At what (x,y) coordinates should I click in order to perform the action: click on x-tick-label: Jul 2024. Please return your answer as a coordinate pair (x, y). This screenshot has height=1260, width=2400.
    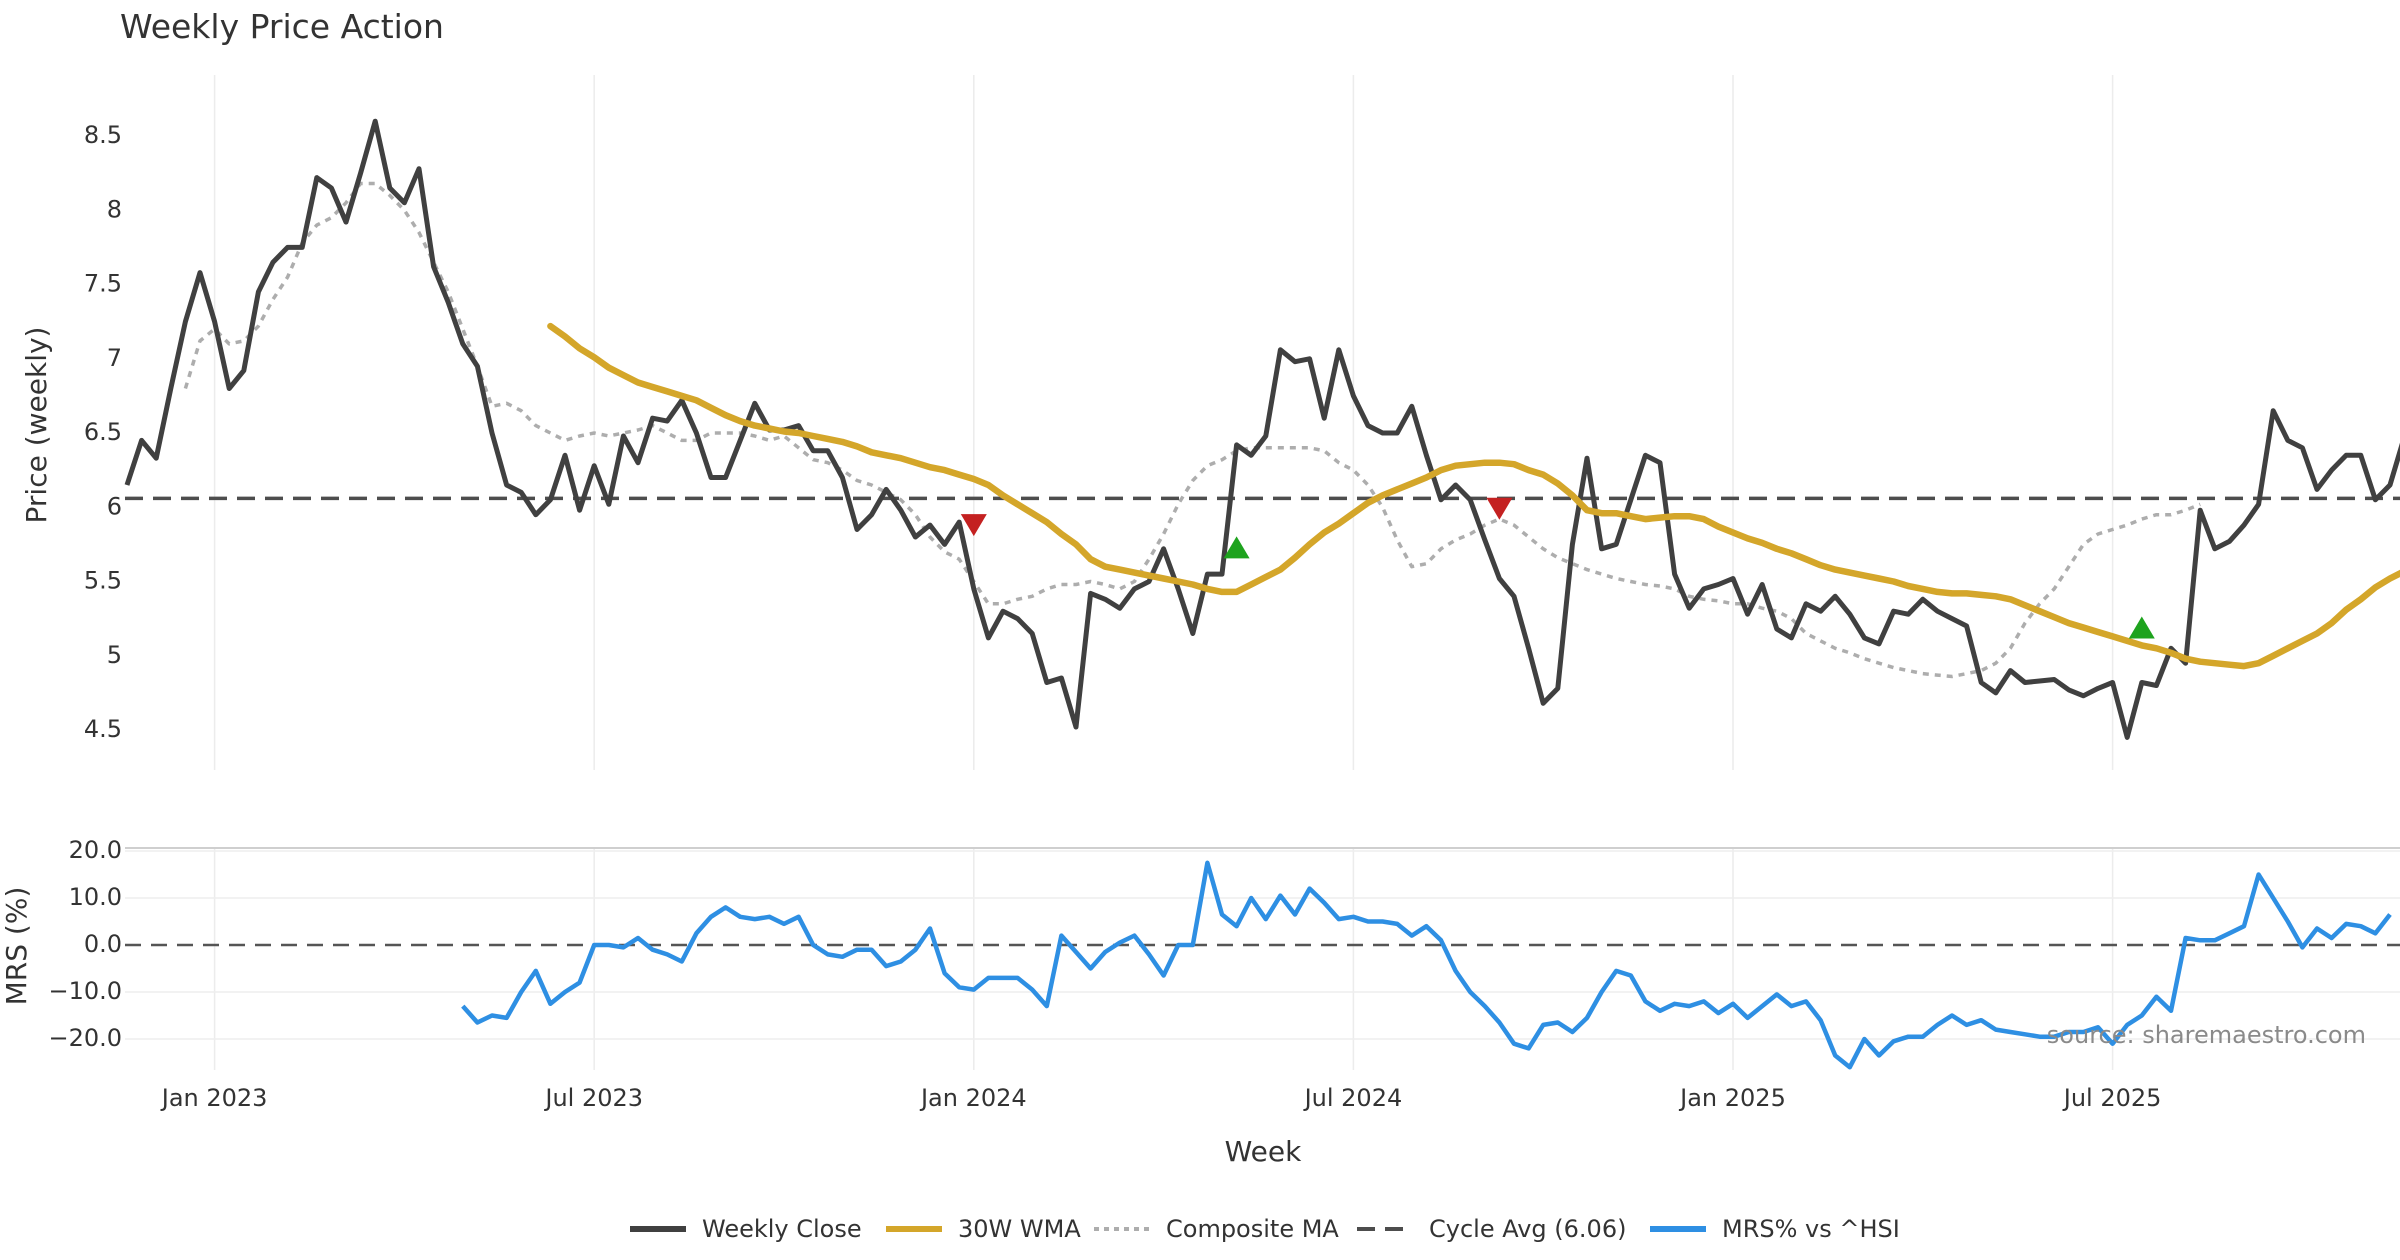
    Looking at the image, I should click on (1353, 1098).